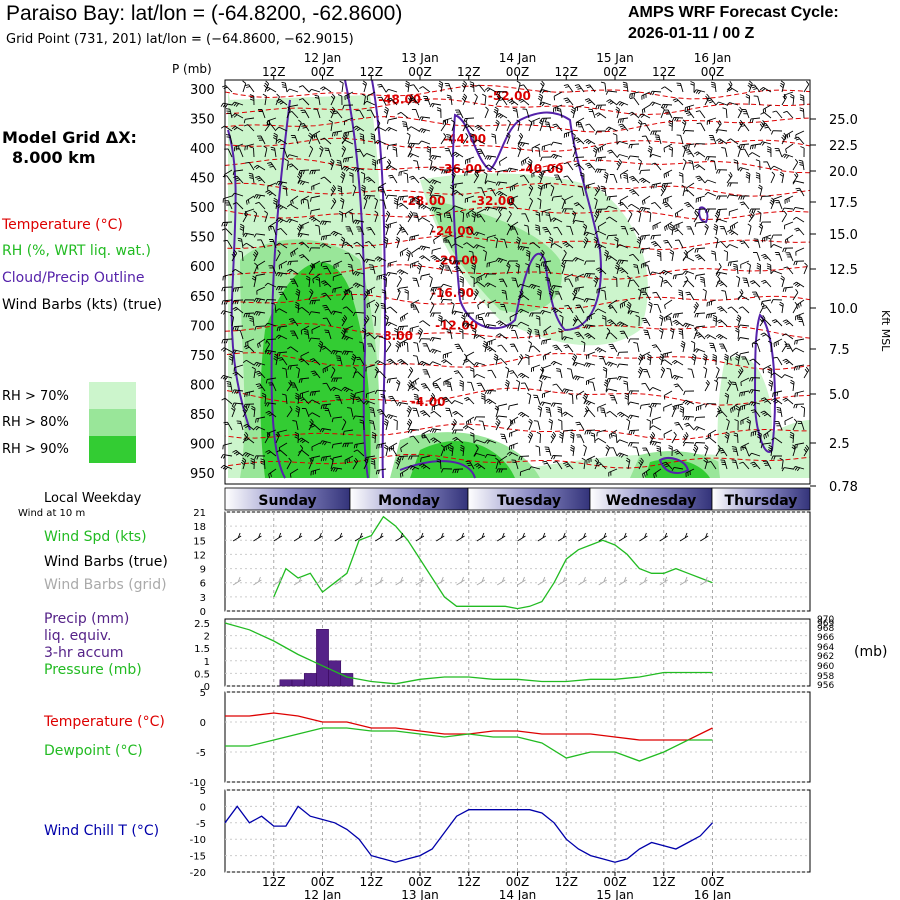  I want to click on precip-tick-label: 1.5, so click(202, 649).